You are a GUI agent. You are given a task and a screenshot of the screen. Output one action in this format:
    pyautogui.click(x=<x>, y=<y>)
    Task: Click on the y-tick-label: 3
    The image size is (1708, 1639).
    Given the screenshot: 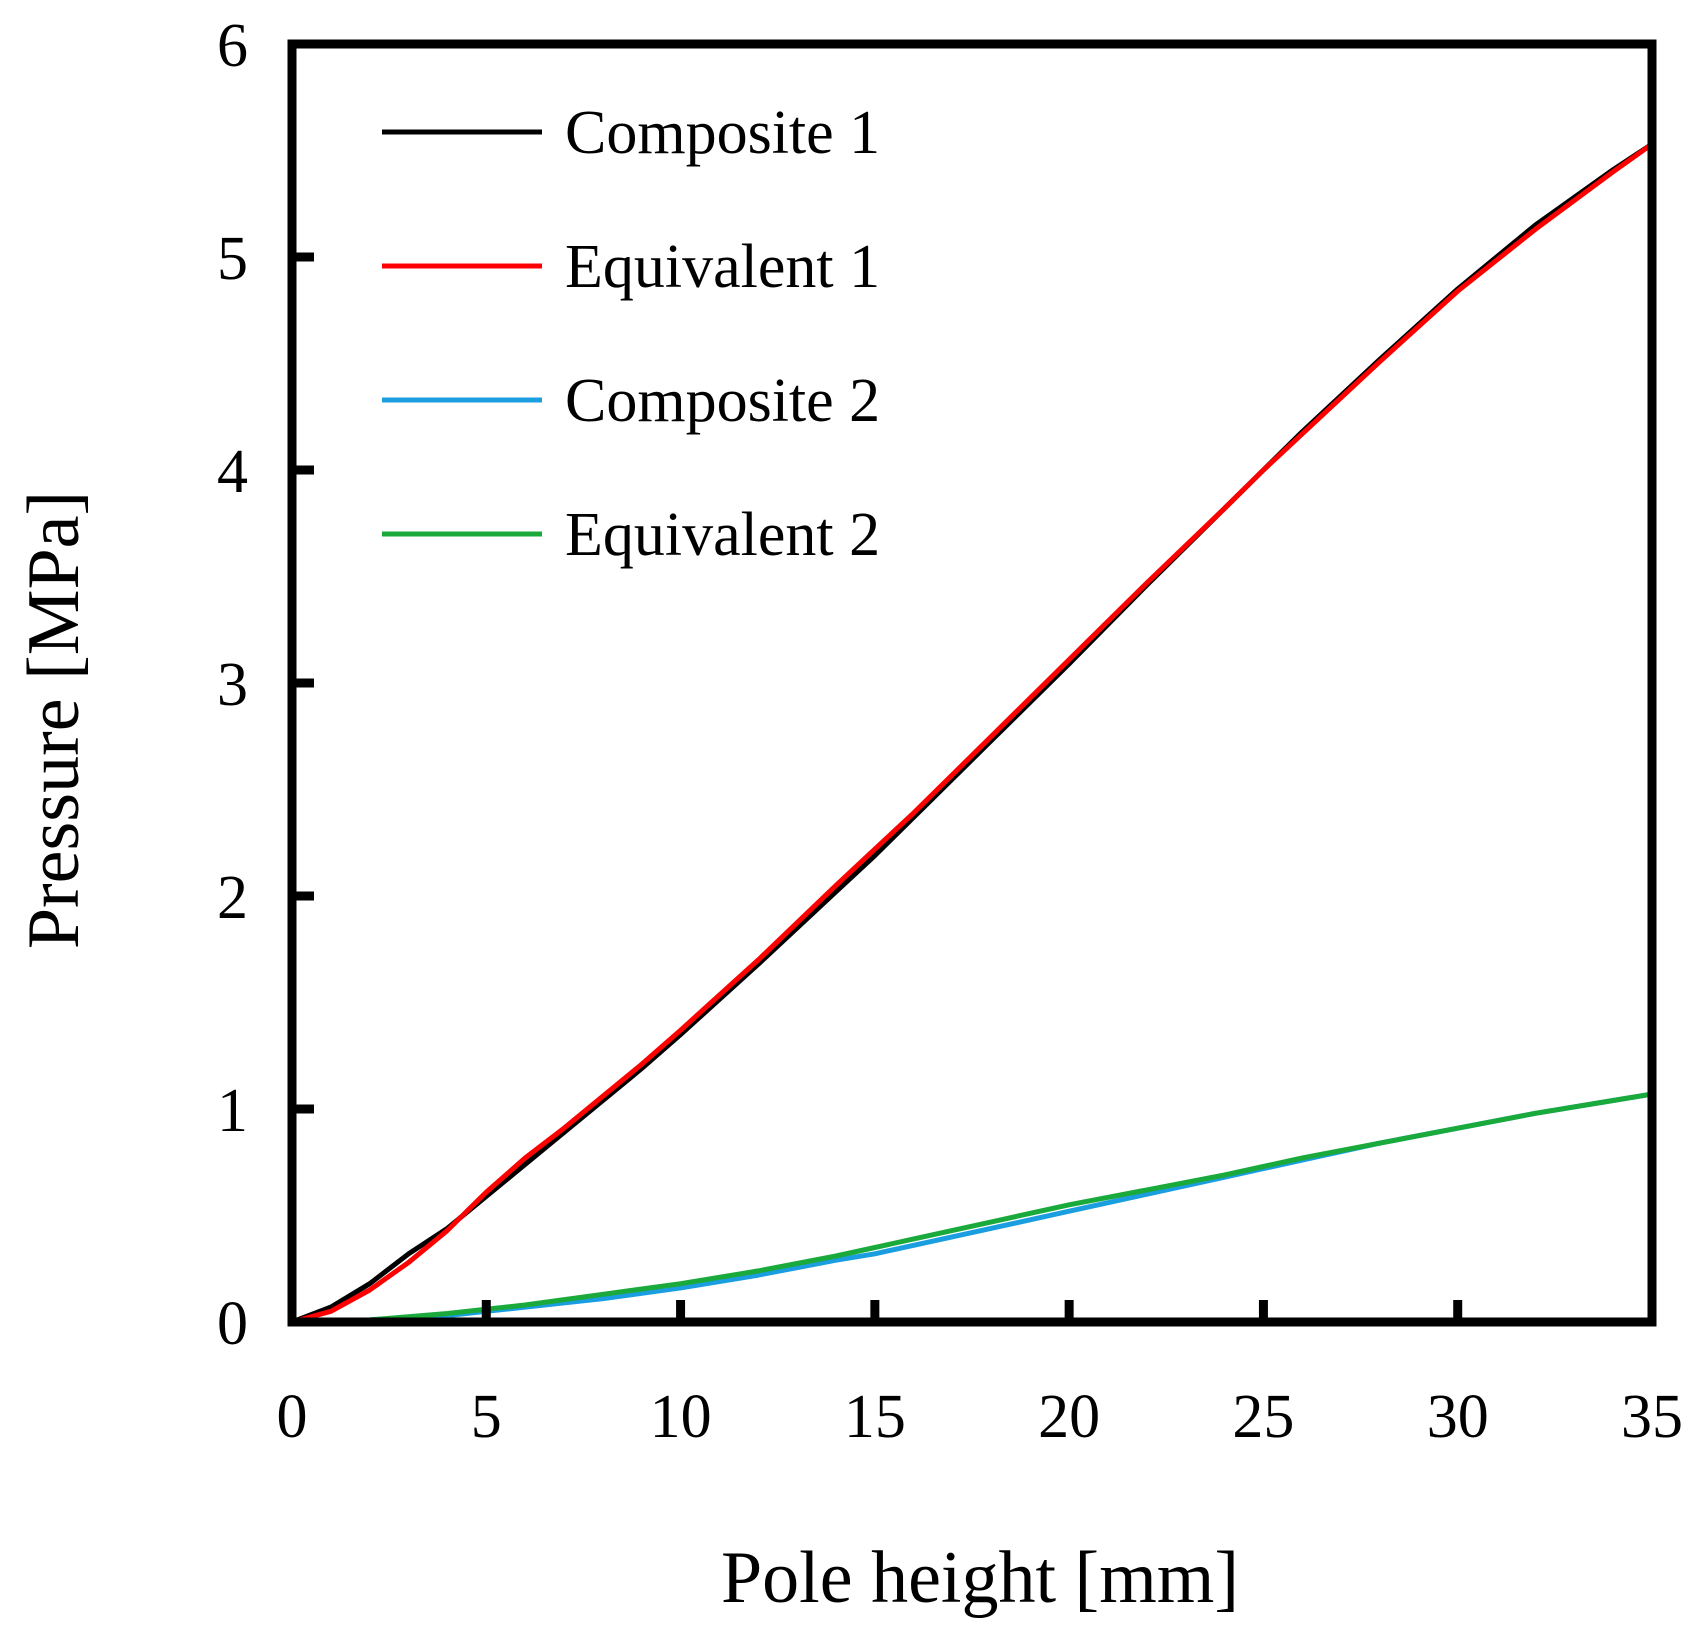 What is the action you would take?
    pyautogui.click(x=232, y=685)
    